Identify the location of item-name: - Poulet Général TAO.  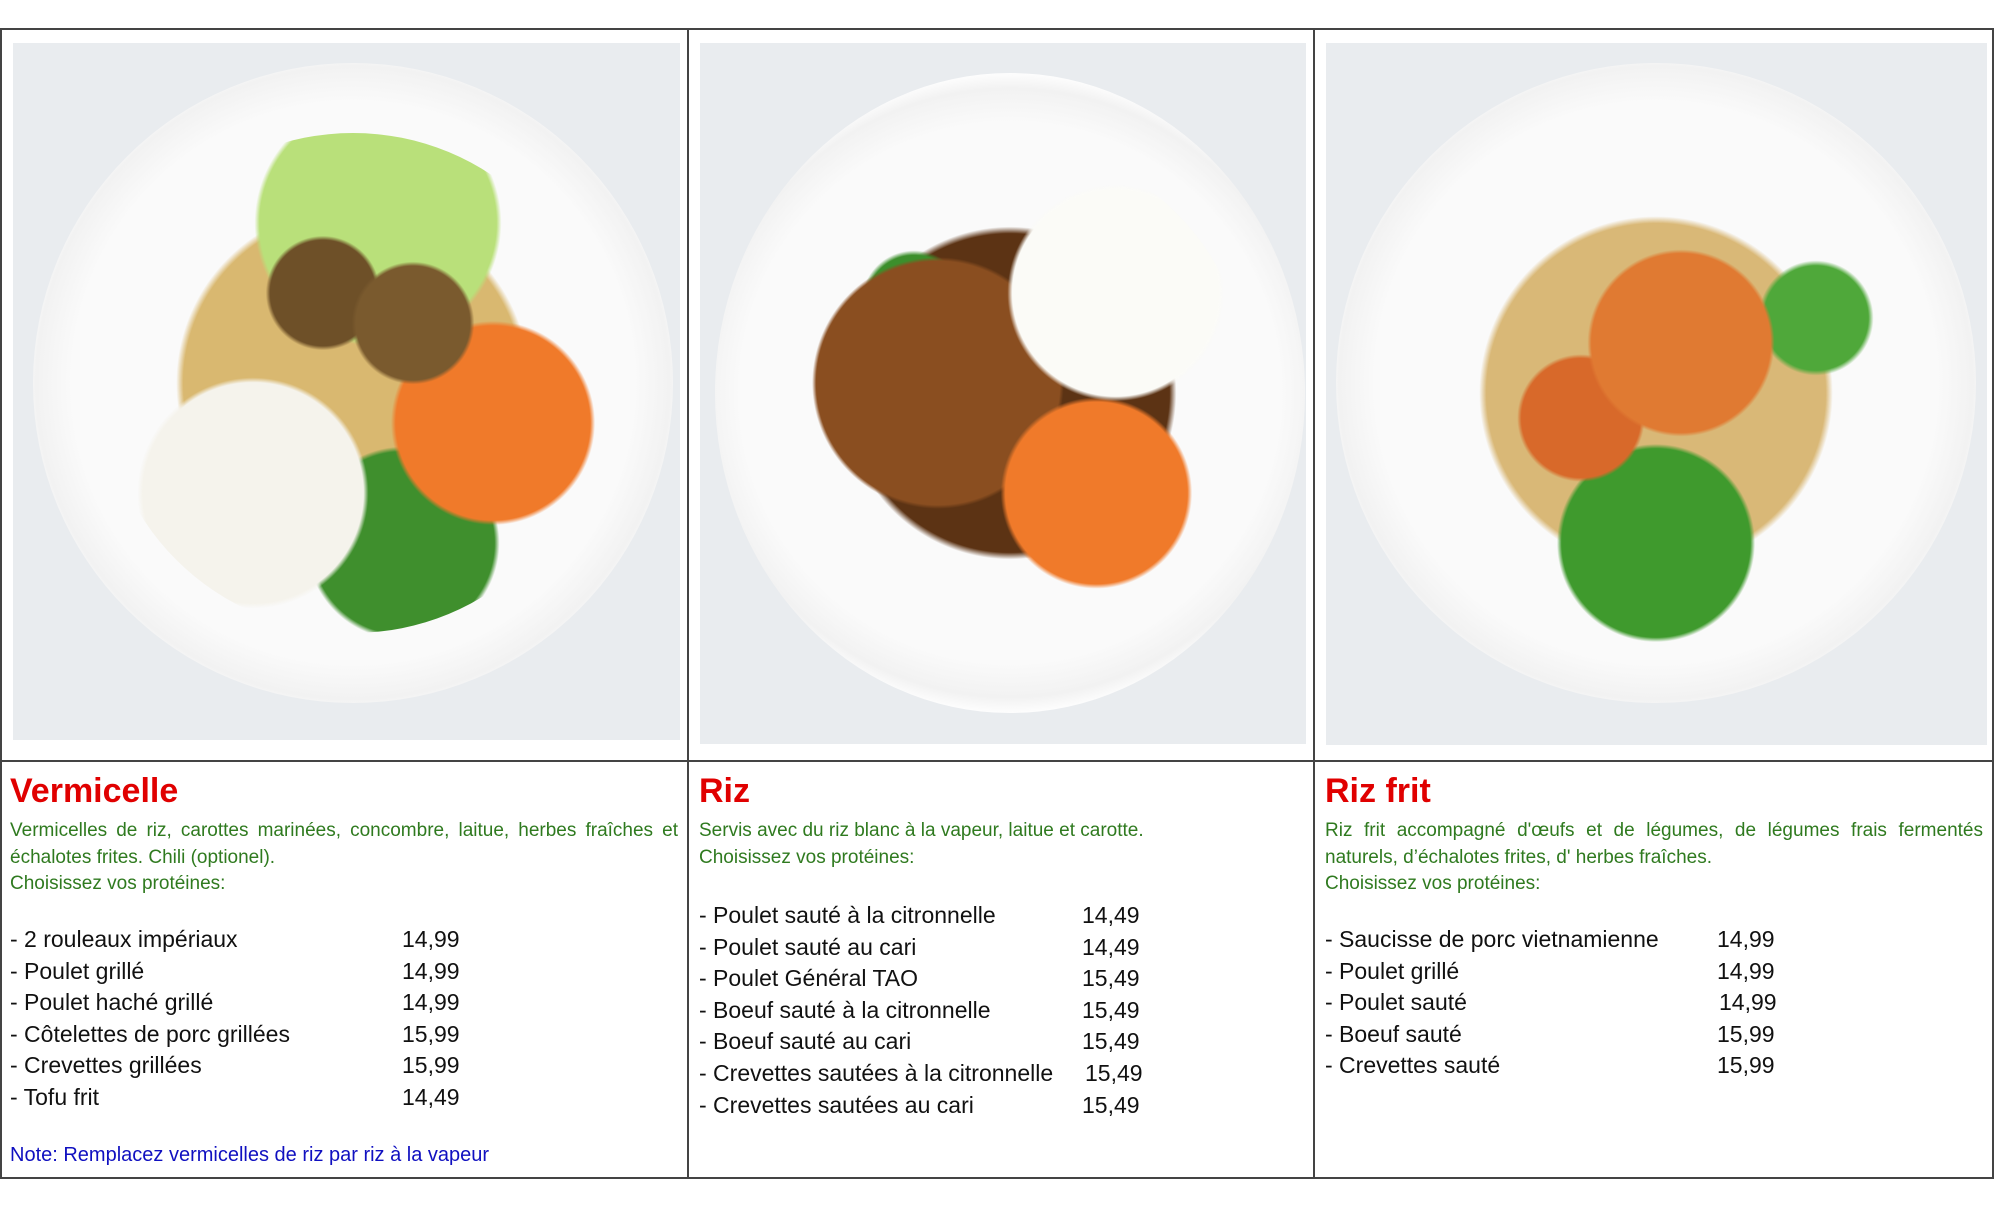
(809, 978).